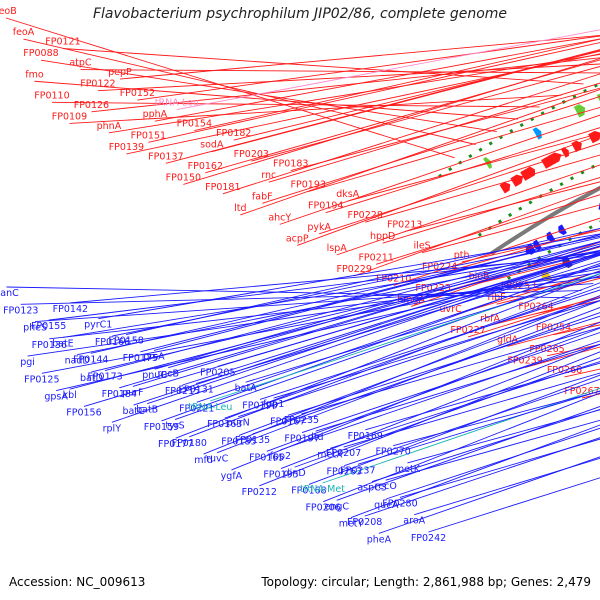 The width and height of the screenshot is (600, 600). Describe the element at coordinates (301, 420) in the screenshot. I see `reverse-gene-label: FP0235` at that location.